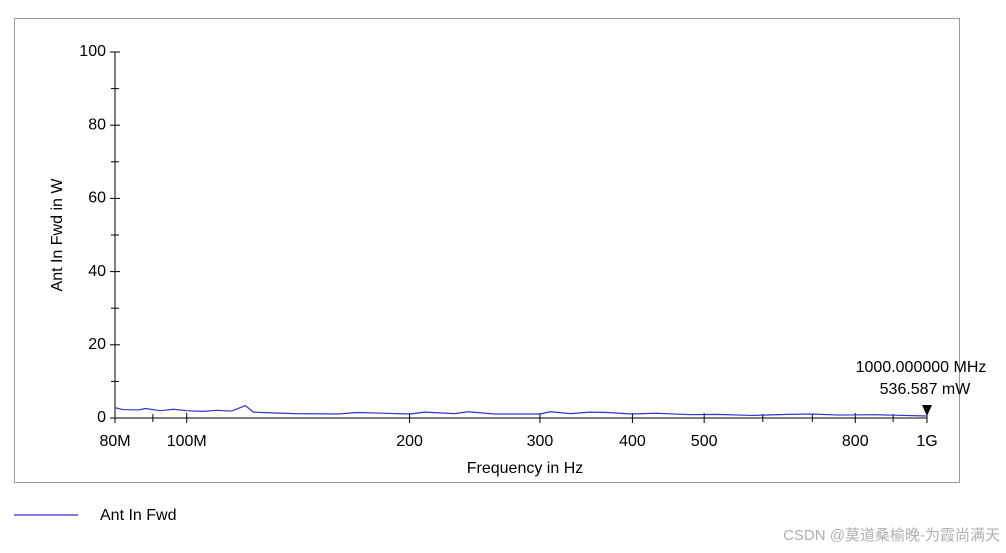 The image size is (1006, 553). I want to click on y-tick-label: 20, so click(97, 344).